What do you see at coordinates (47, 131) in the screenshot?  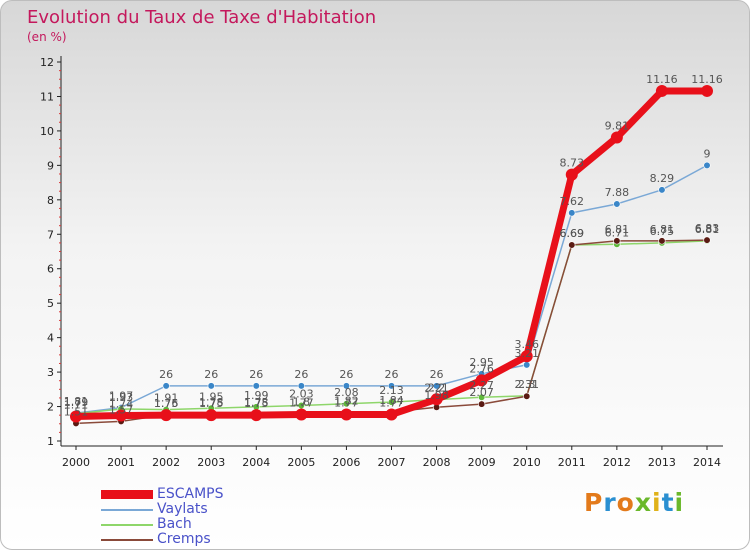 I see `y-tick-label: 10` at bounding box center [47, 131].